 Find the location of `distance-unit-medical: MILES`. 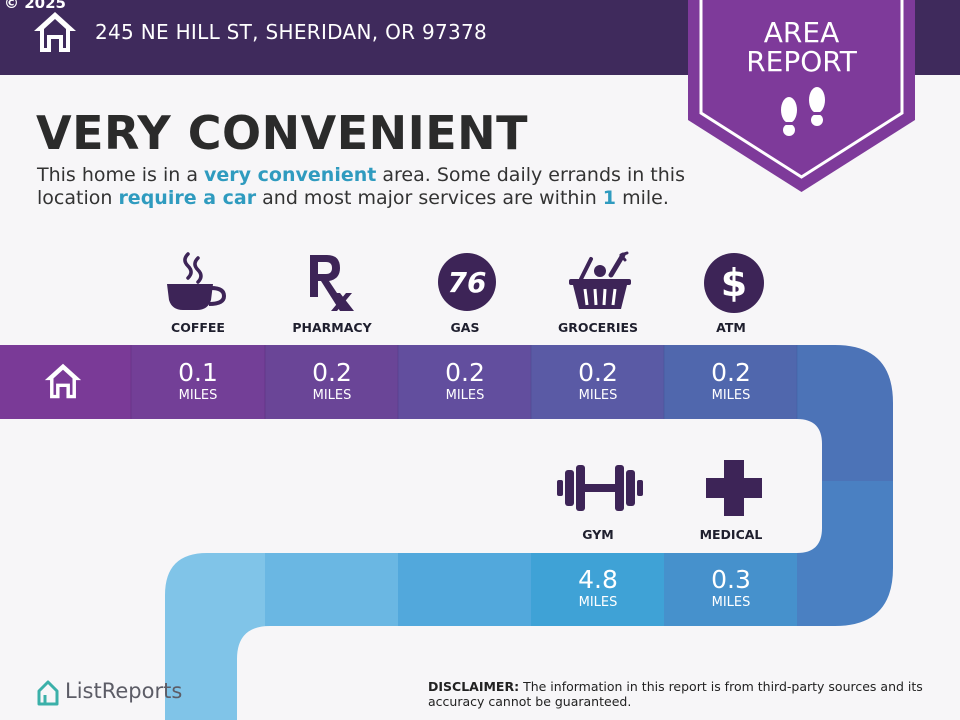

distance-unit-medical: MILES is located at coordinates (731, 602).